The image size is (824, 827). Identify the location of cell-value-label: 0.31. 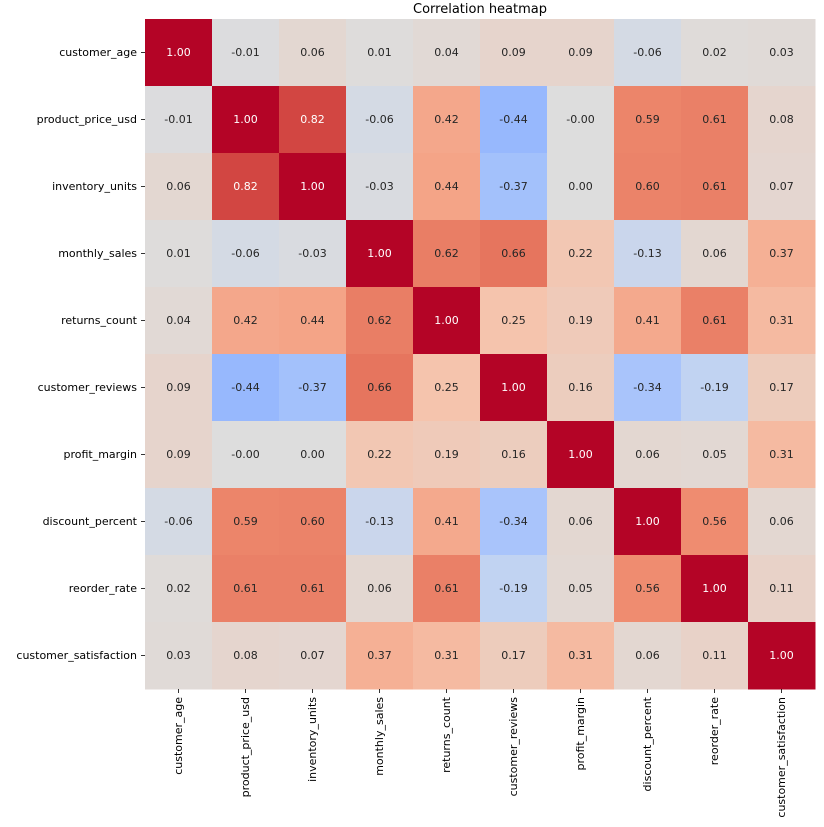
(781, 454).